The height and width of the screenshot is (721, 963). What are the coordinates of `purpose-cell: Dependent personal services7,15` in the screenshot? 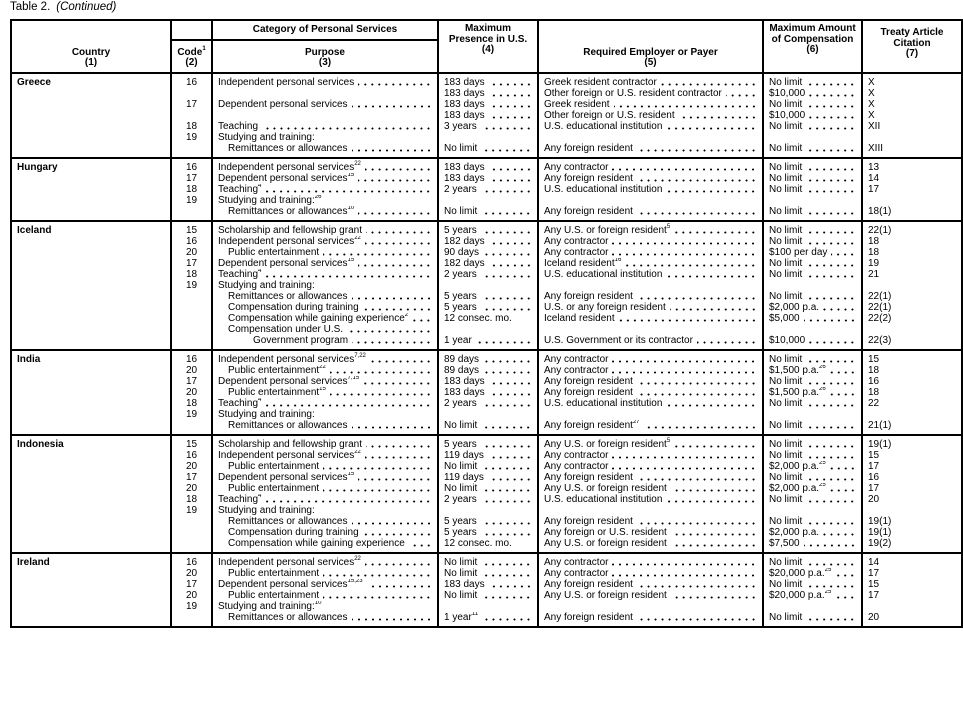 It's located at (325, 381).